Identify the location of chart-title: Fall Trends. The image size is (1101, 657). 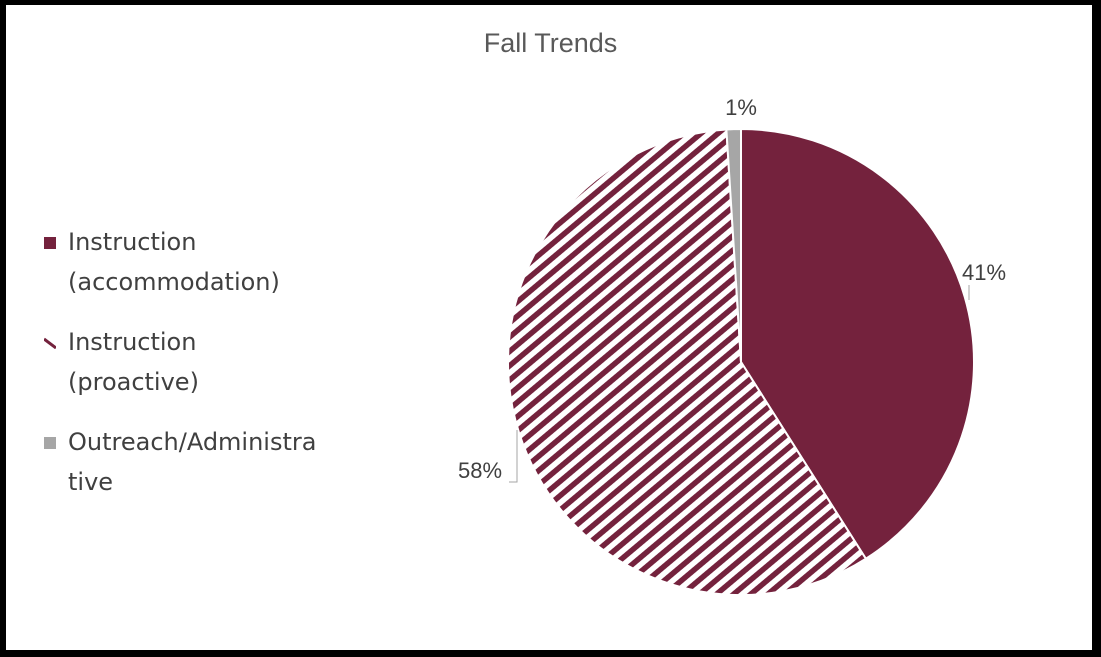
(550, 43).